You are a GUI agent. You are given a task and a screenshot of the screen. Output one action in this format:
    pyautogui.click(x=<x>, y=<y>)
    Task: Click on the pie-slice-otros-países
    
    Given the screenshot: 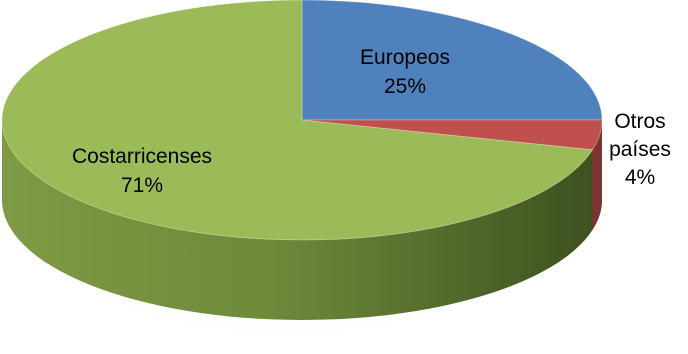 What is the action you would take?
    pyautogui.click(x=452, y=135)
    